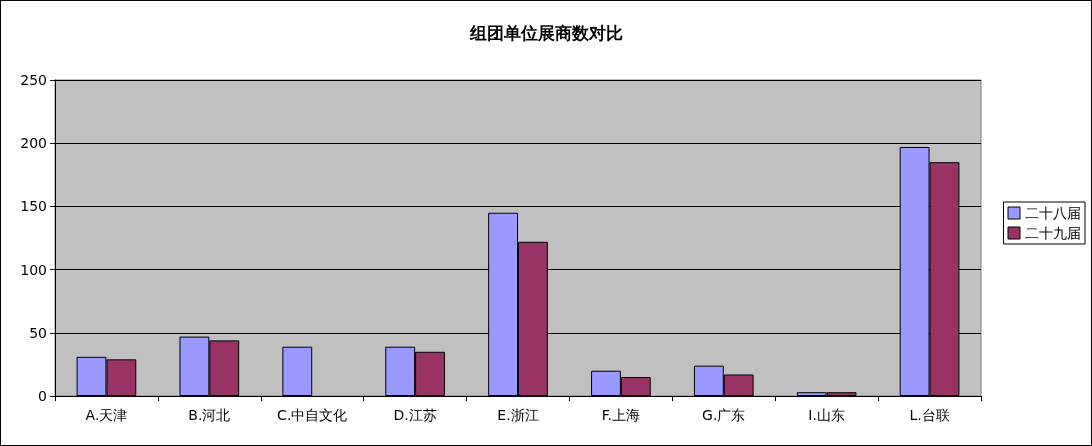  I want to click on y-tick-label: 200, so click(33, 143).